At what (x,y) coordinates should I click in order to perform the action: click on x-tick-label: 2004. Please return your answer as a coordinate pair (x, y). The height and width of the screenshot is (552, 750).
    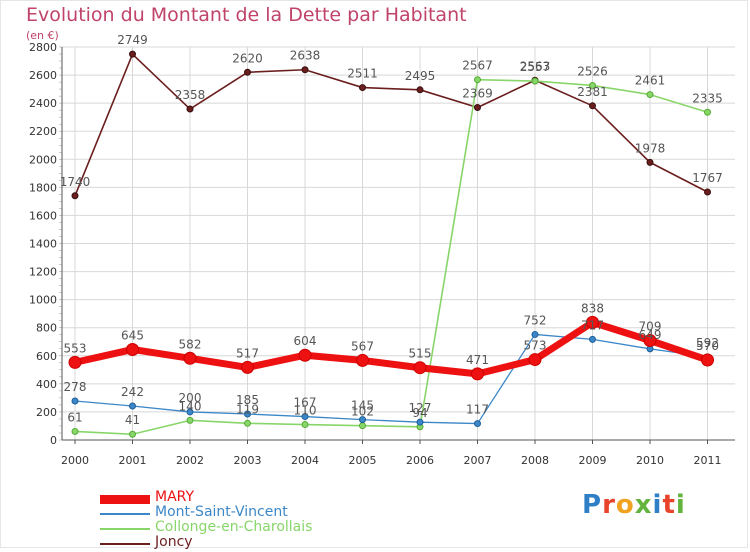
    Looking at the image, I should click on (305, 460).